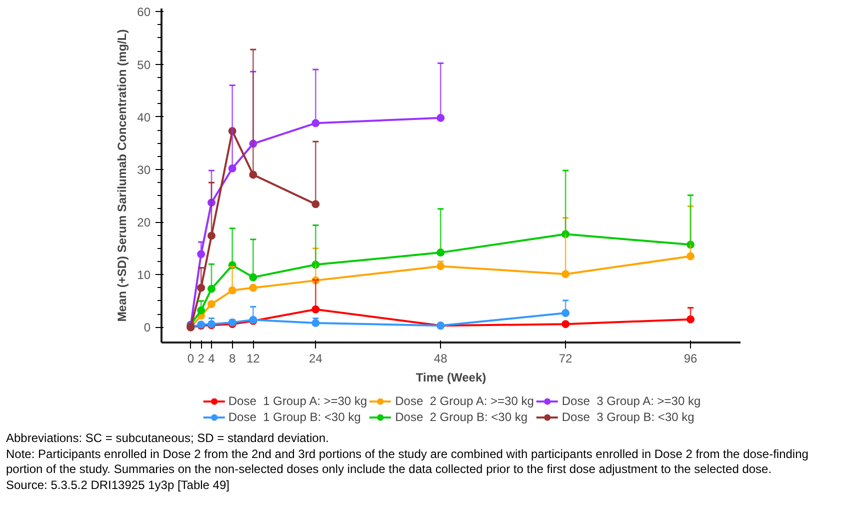 This screenshot has height=531, width=842. Describe the element at coordinates (201, 359) in the screenshot. I see `x-tick-label: 2` at that location.